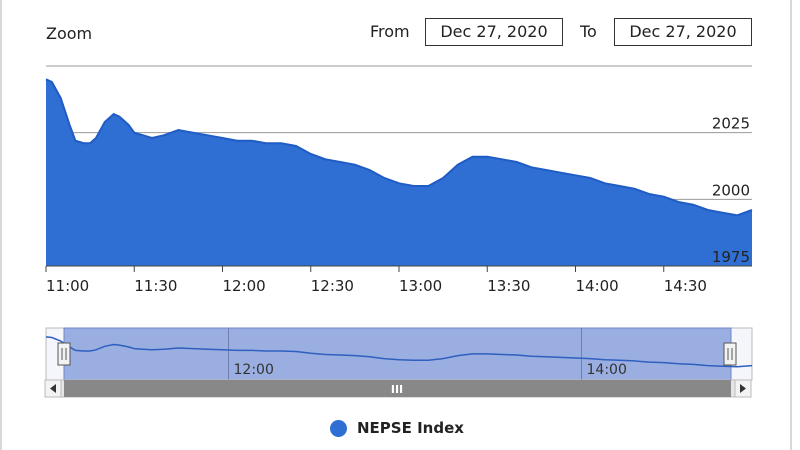 The width and height of the screenshot is (800, 450). I want to click on from-label: From, so click(390, 31).